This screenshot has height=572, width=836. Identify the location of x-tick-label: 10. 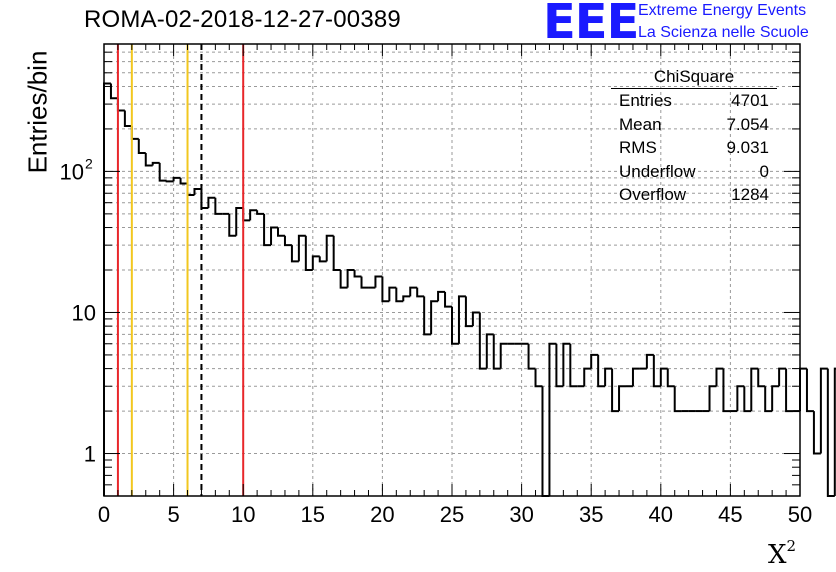
(243, 514).